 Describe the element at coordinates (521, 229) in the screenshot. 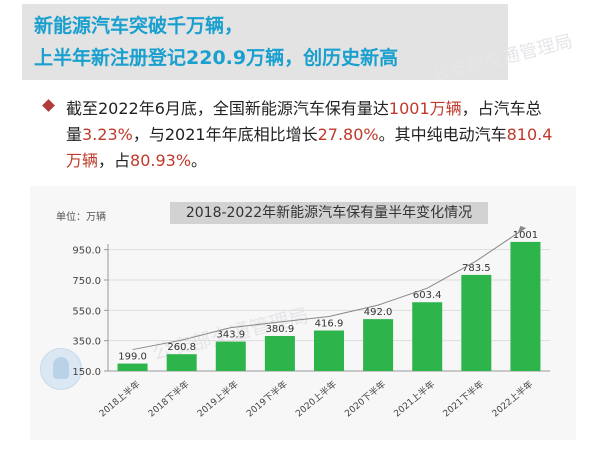

I see `trend-arrow-icon` at that location.